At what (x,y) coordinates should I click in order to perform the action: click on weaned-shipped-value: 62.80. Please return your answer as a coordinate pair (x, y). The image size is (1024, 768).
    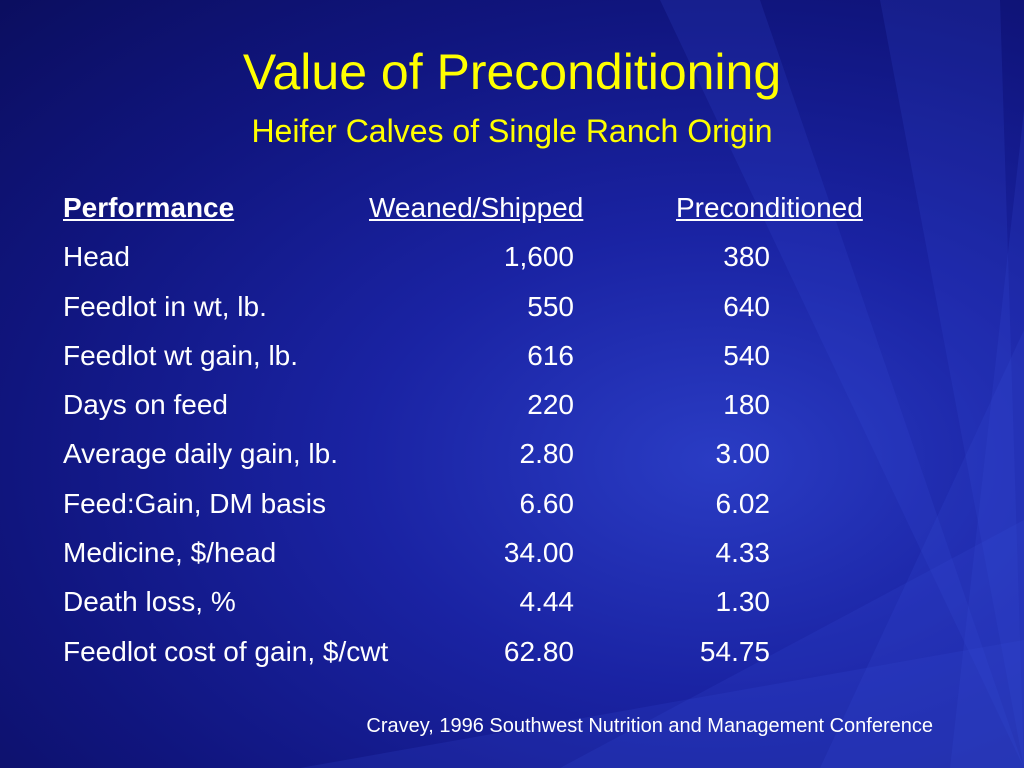
    Looking at the image, I should click on (538, 651).